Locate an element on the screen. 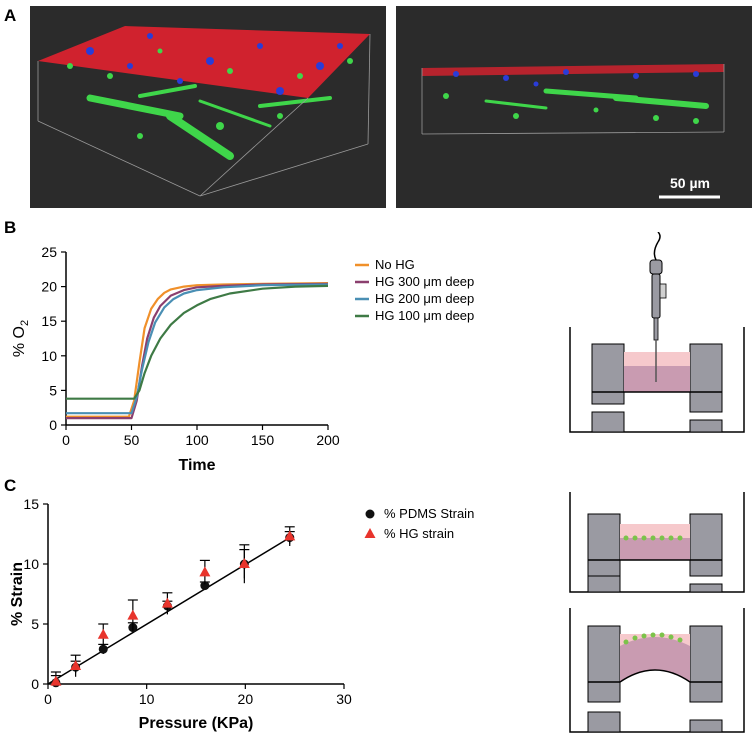 This screenshot has width=754, height=740. x-axis-label: Time is located at coordinates (196, 465).